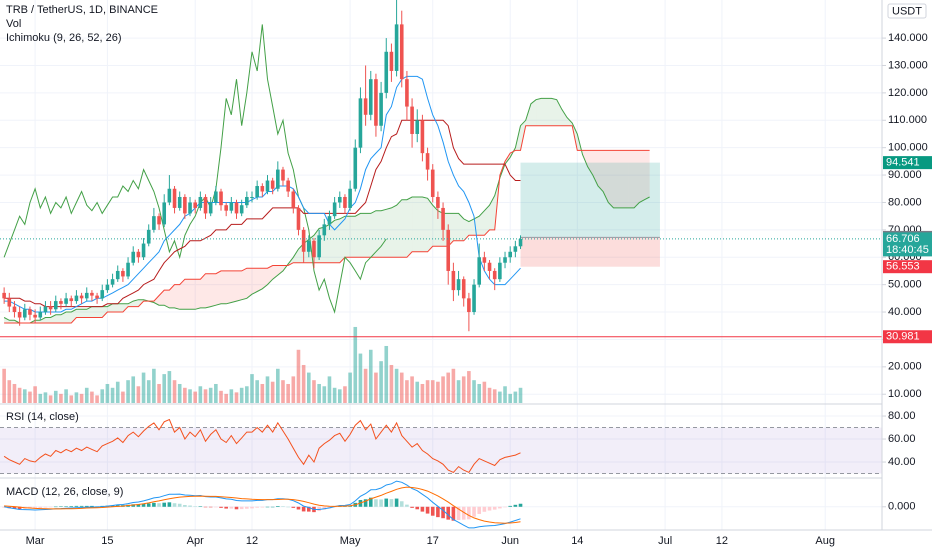 The image size is (932, 550). What do you see at coordinates (825, 541) in the screenshot?
I see `x-tick-label: Aug` at bounding box center [825, 541].